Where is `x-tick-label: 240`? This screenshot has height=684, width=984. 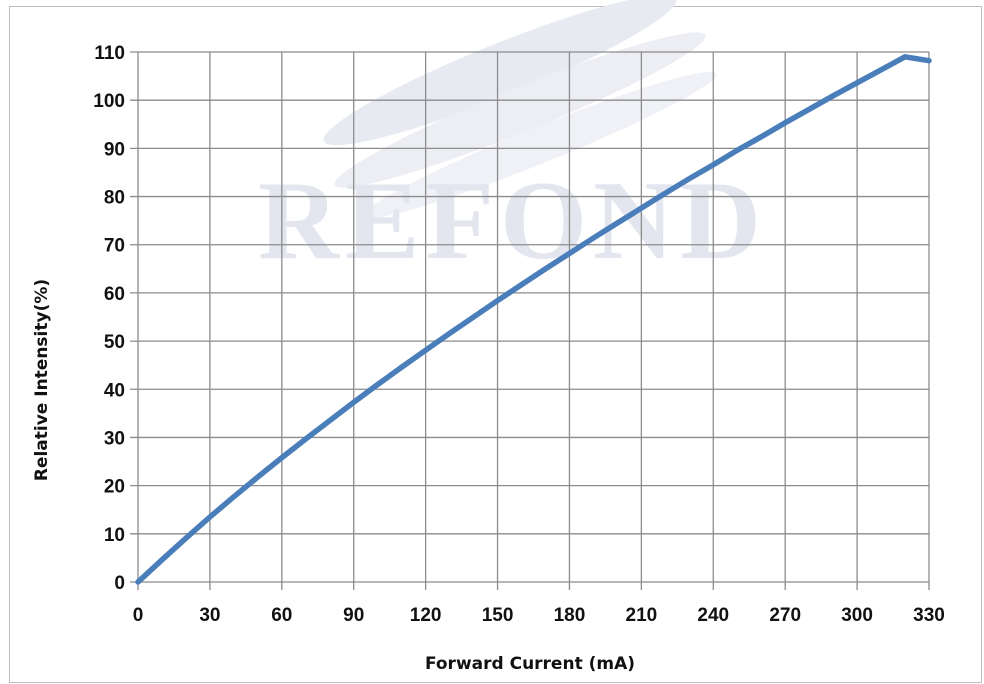 x-tick-label: 240 is located at coordinates (713, 615).